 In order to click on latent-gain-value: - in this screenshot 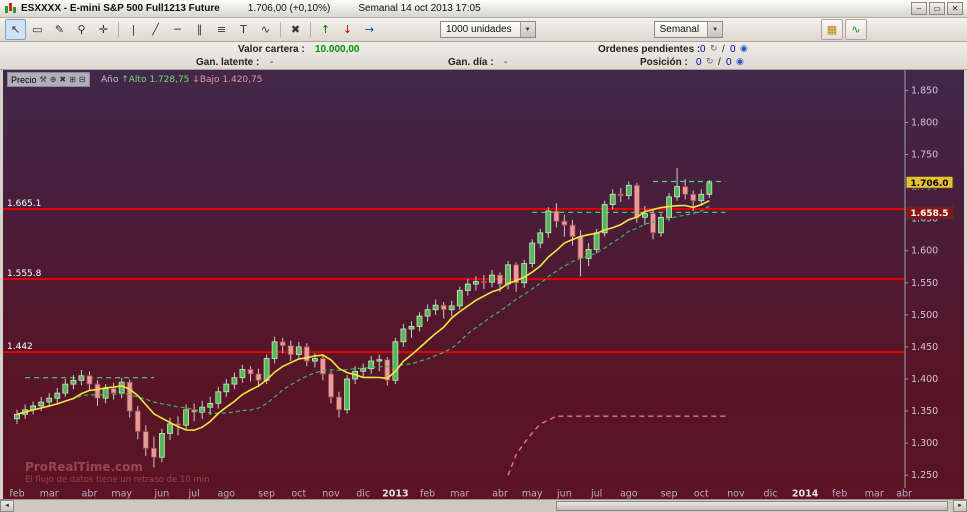, I will do `click(272, 62)`.